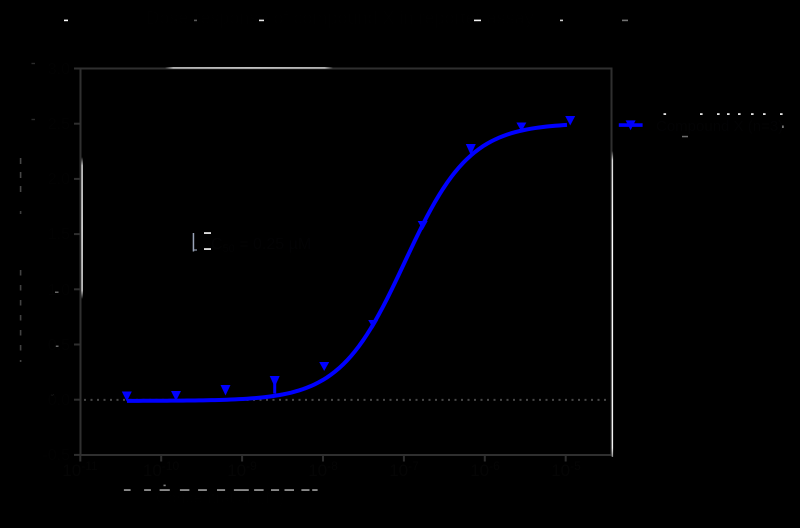 The image size is (800, 528). What do you see at coordinates (220, 498) in the screenshot?
I see `svg-text: Concentration (M)` at bounding box center [220, 498].